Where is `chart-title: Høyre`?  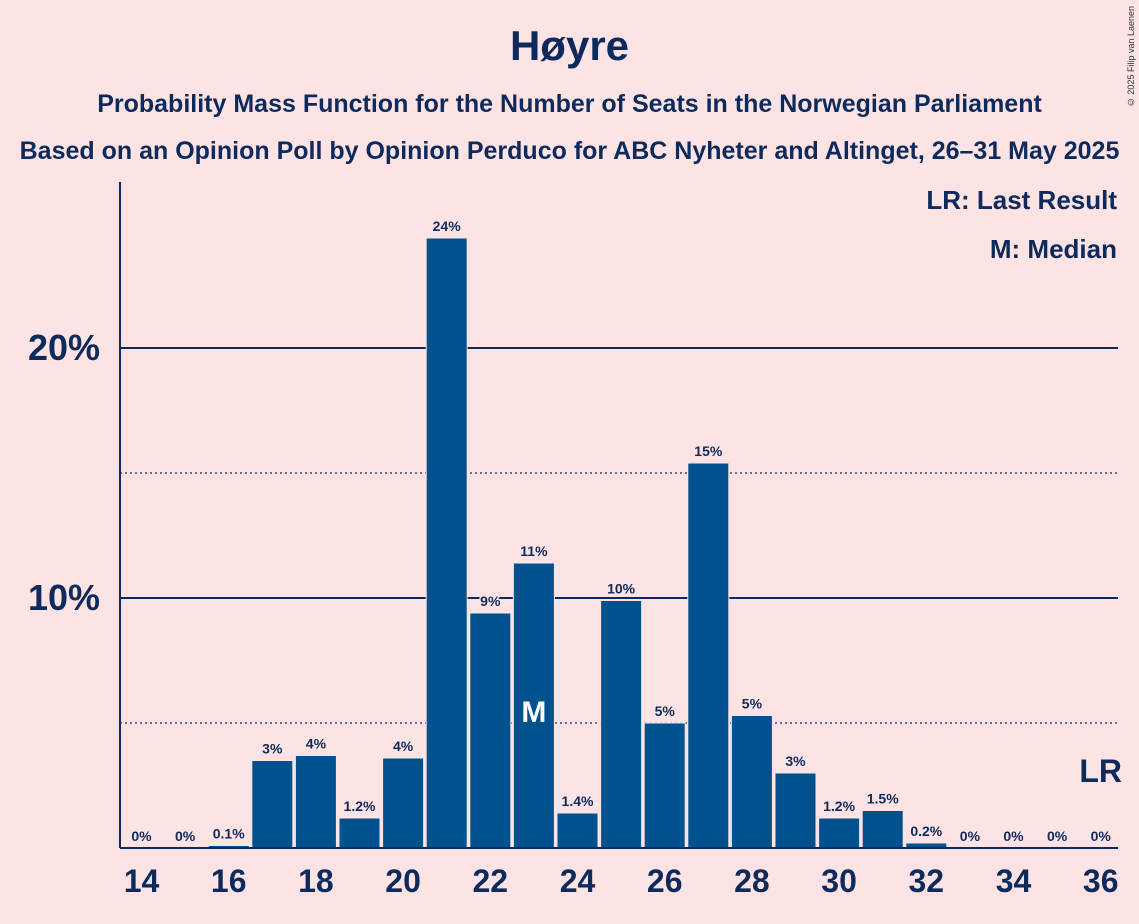
chart-title: Høyre is located at coordinates (569, 45).